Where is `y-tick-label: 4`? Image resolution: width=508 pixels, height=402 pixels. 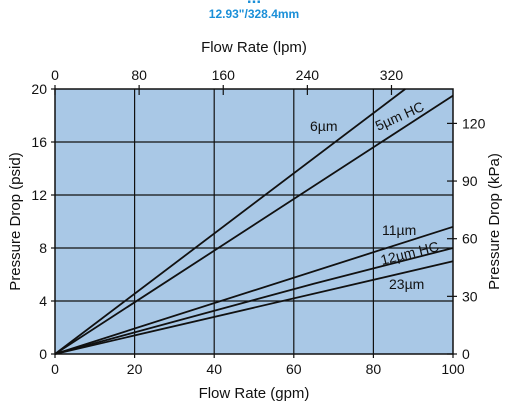
y-tick-label: 4 is located at coordinates (43, 301).